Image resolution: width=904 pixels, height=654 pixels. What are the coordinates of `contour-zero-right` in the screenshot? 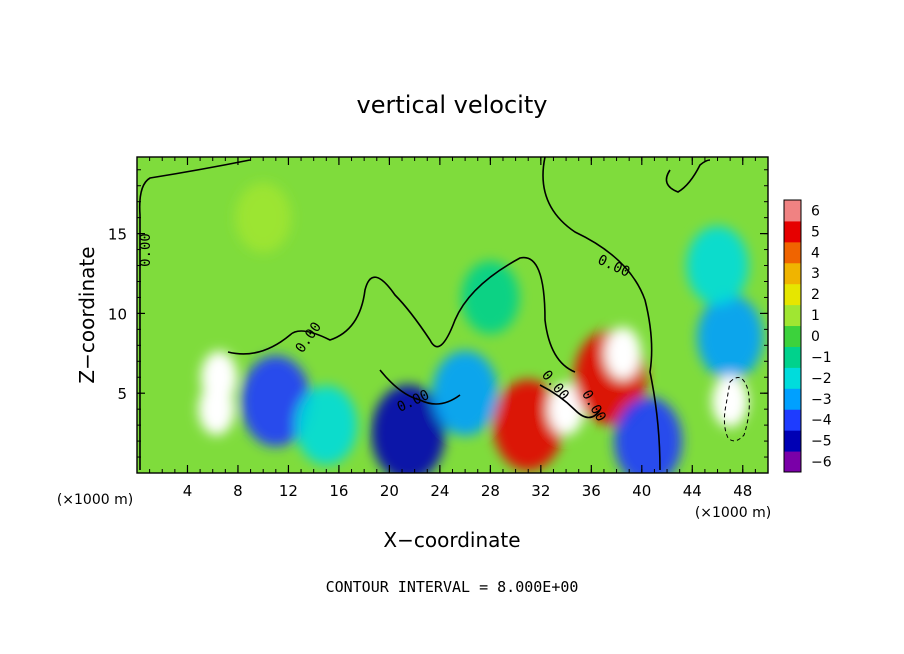 It's located at (601, 314).